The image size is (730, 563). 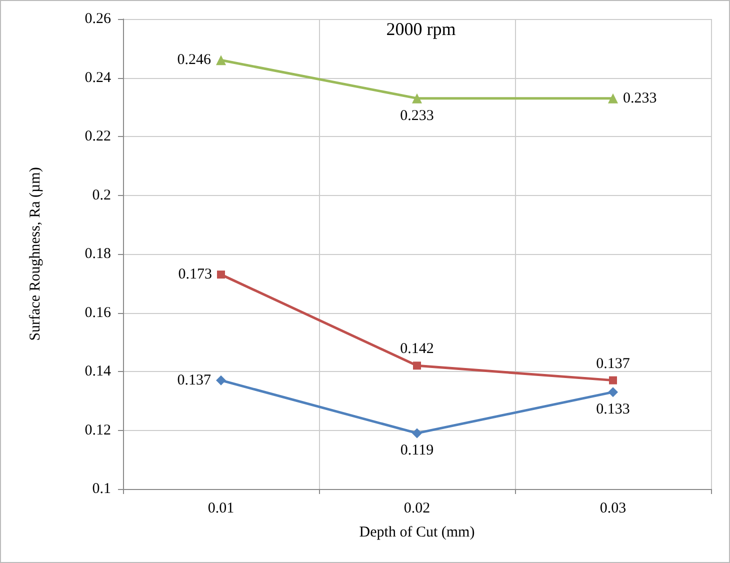 I want to click on y-tick-label: 0.2, so click(x=101, y=195).